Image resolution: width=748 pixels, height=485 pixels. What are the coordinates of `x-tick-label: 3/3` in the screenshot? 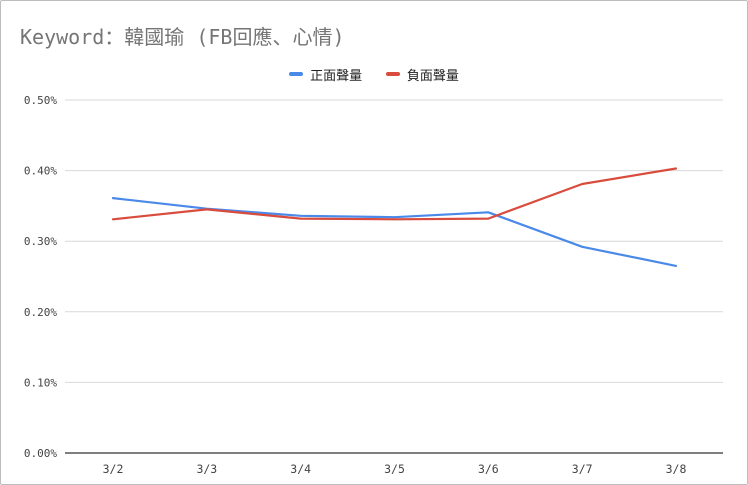 It's located at (206, 469).